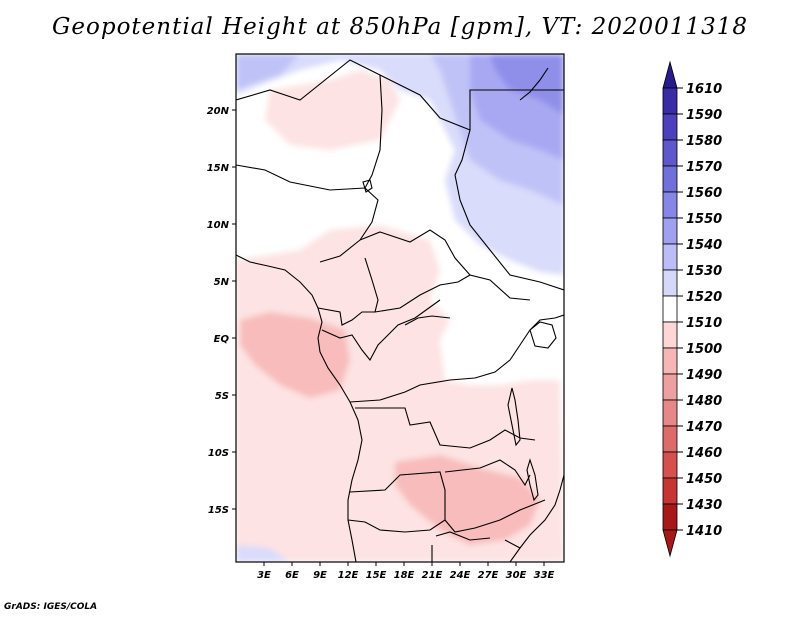 Image resolution: width=800 pixels, height=618 pixels. I want to click on shade-1500-north, so click(332, 110).